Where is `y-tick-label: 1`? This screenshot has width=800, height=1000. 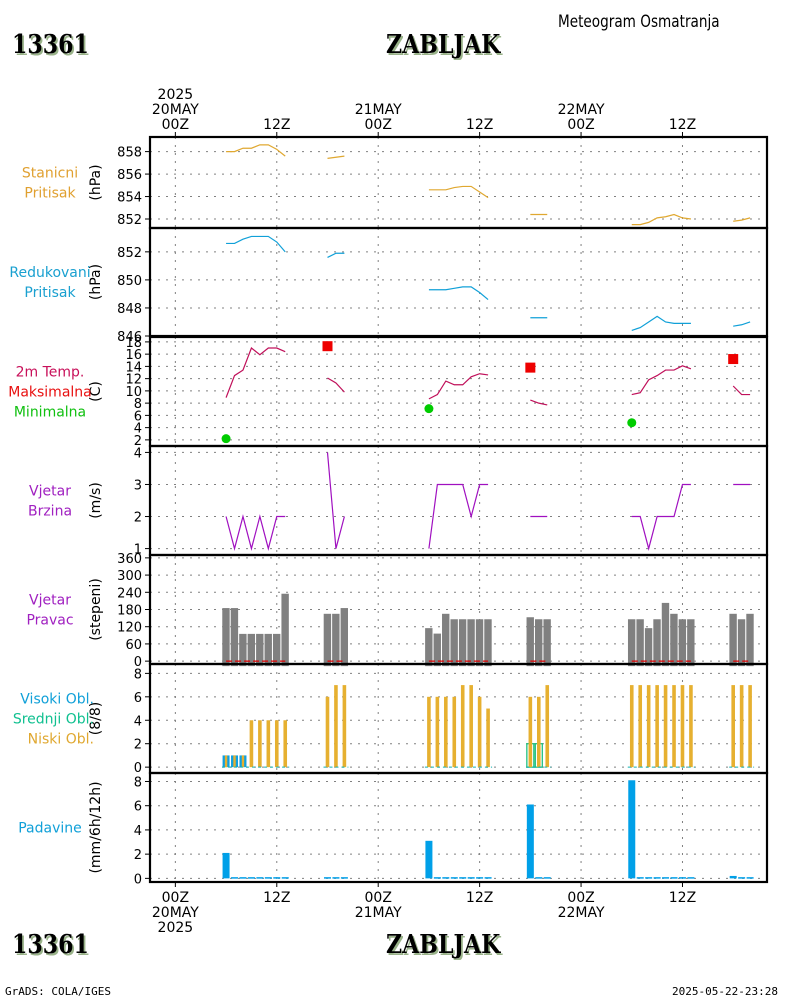
y-tick-label: 1 is located at coordinates (138, 550).